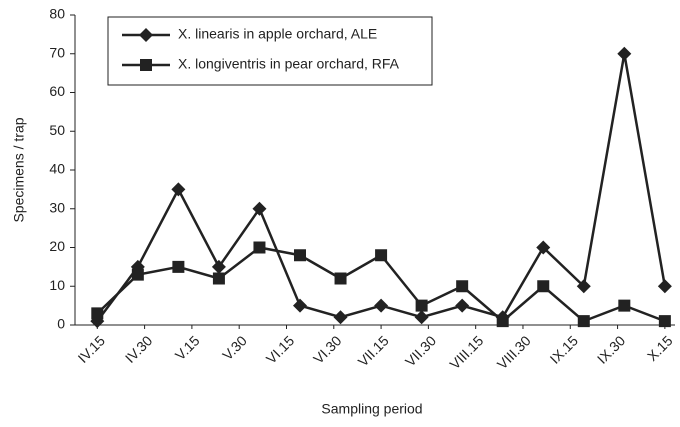  What do you see at coordinates (564, 349) in the screenshot?
I see `x-tick-label: IX.15` at bounding box center [564, 349].